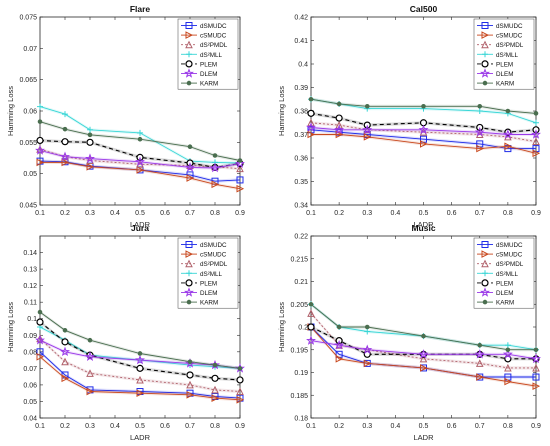 The width and height of the screenshot is (550, 446). I want to click on legend: dSMUDC cSMUDC dS²PMDL dS²MLL PLEM DLEM KARM, so click(208, 273).